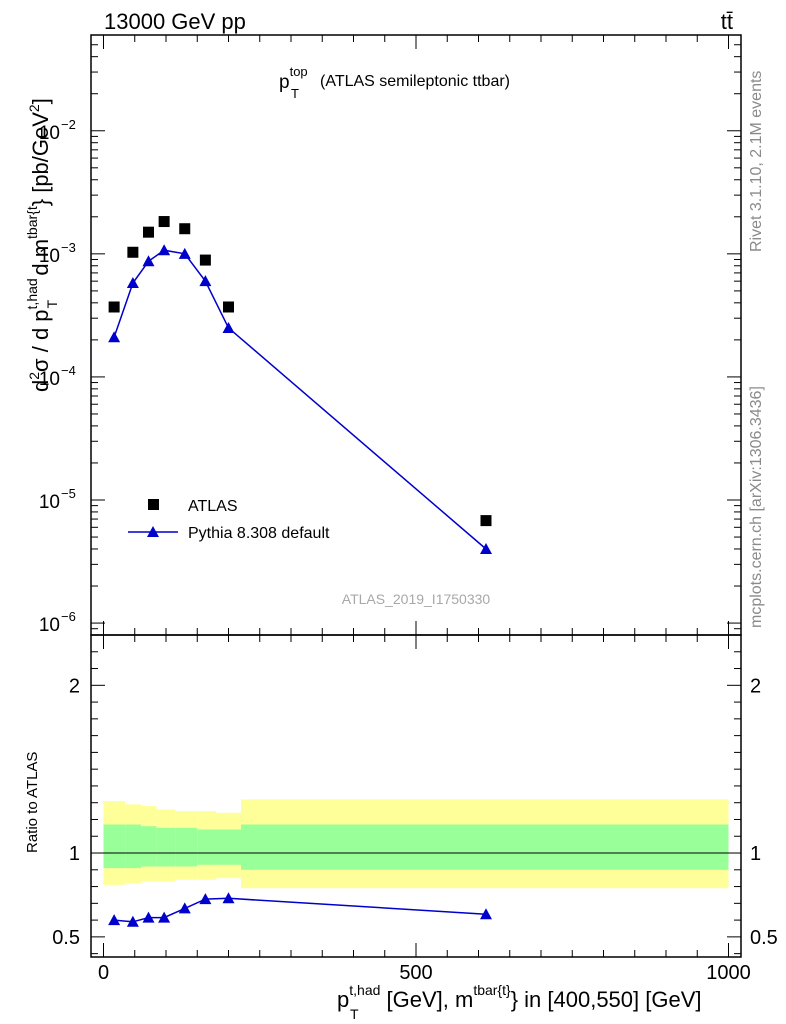  Describe the element at coordinates (175, 21) in the screenshot. I see `energy-label: 13000 GeV pp` at that location.